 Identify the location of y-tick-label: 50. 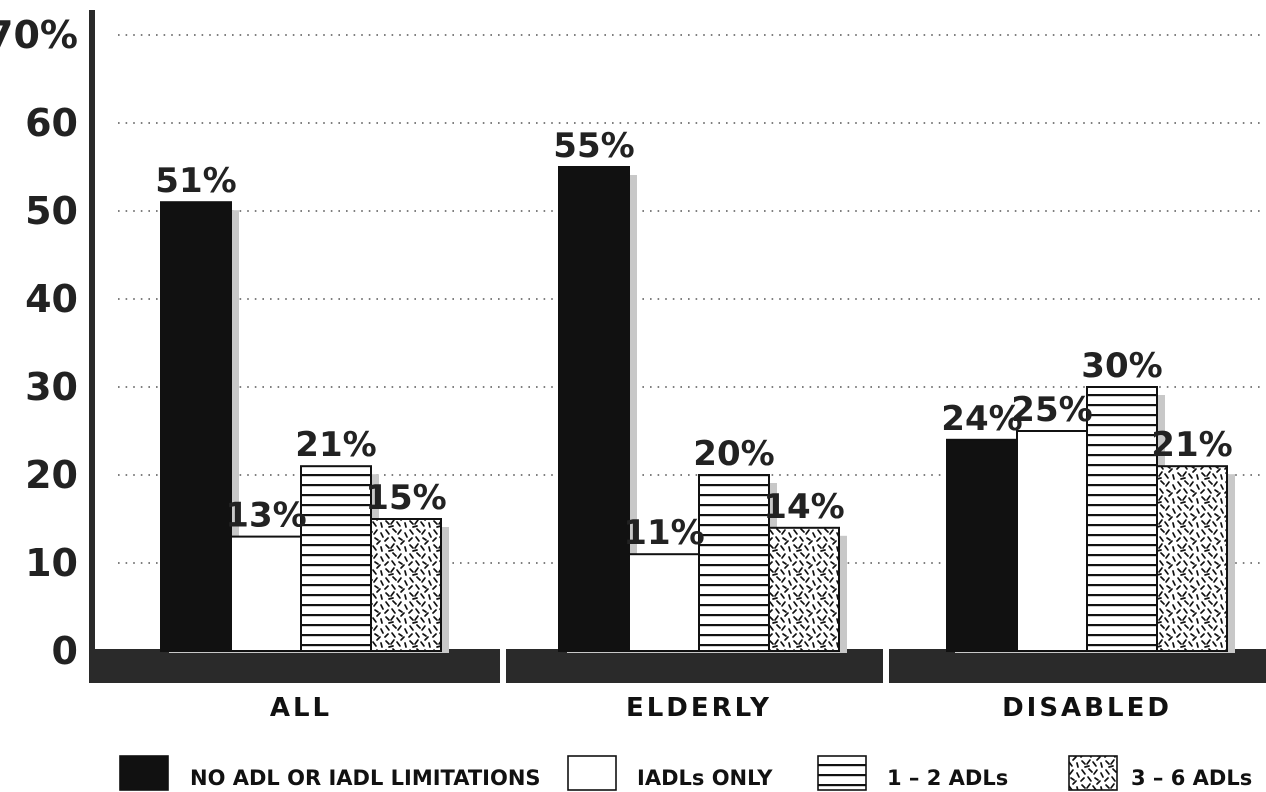
(51, 211).